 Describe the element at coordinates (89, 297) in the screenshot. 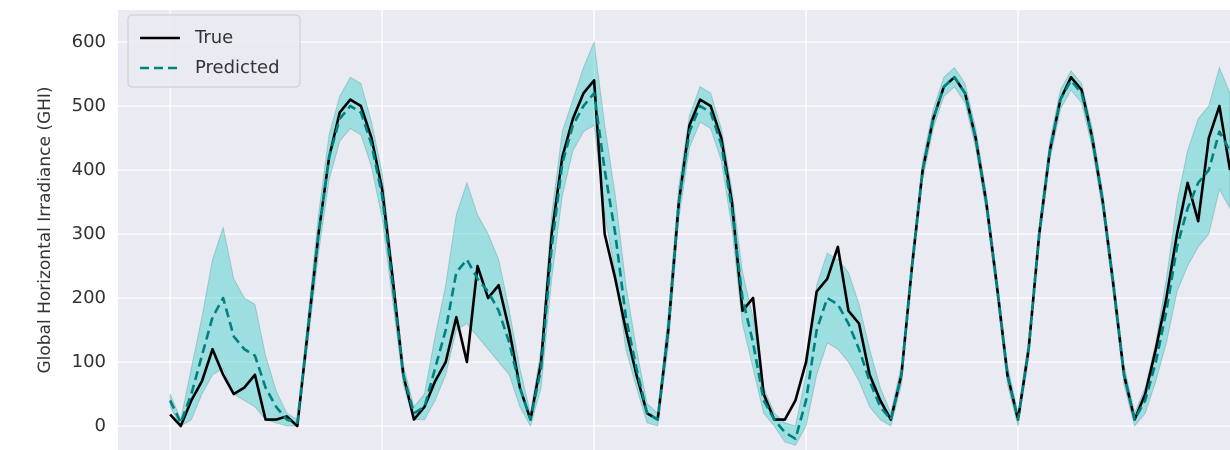

I see `y-tick-label: 200` at that location.